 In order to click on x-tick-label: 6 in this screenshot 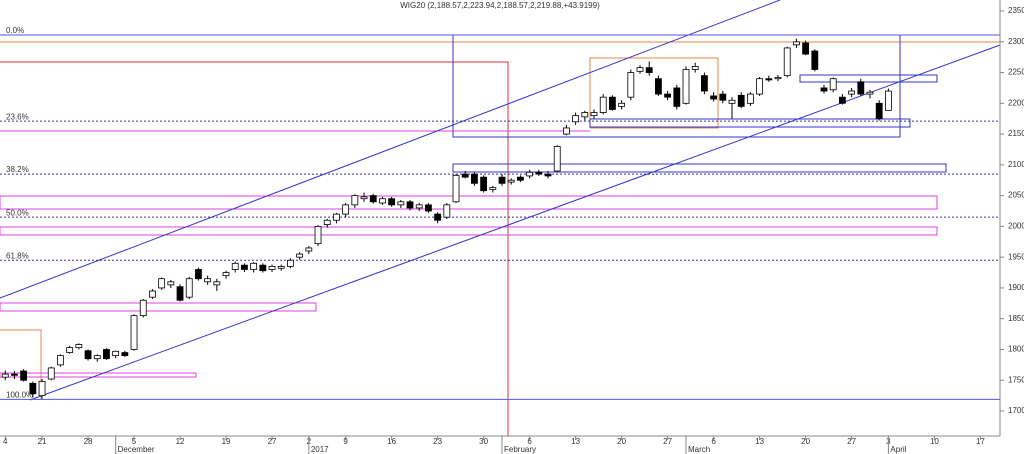, I will do `click(529, 441)`.